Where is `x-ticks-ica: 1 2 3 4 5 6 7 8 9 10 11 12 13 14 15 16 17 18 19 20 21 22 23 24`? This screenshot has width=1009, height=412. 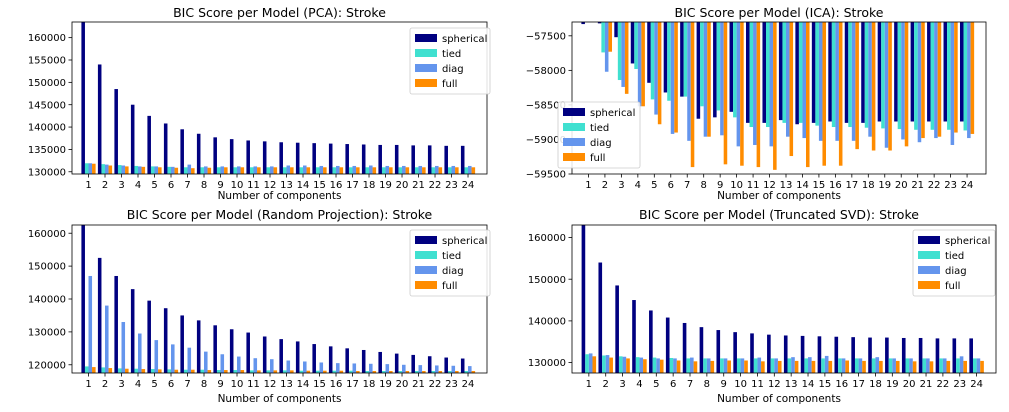 x-ticks-ica: 1 2 3 4 5 6 7 8 9 10 11 12 13 14 15 16 17 18 19 20 21 22 23 24 is located at coordinates (779, 182).